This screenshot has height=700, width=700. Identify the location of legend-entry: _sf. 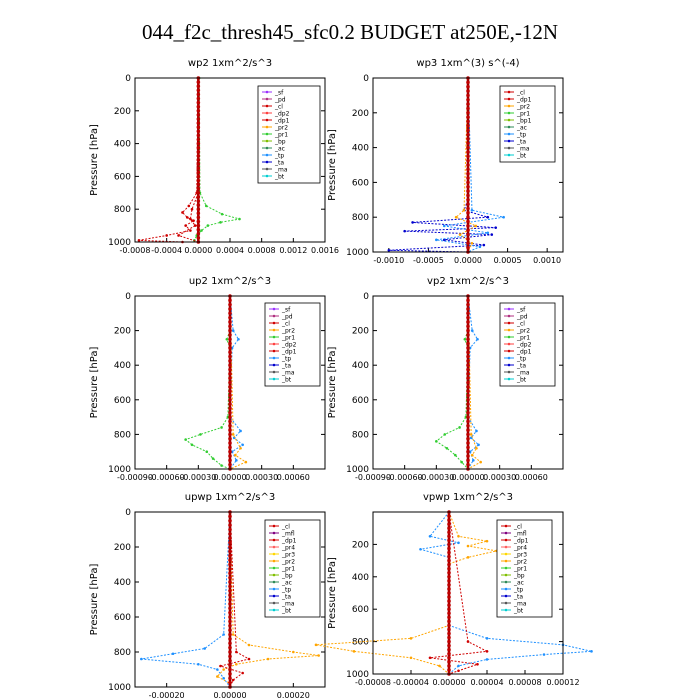
(286, 310).